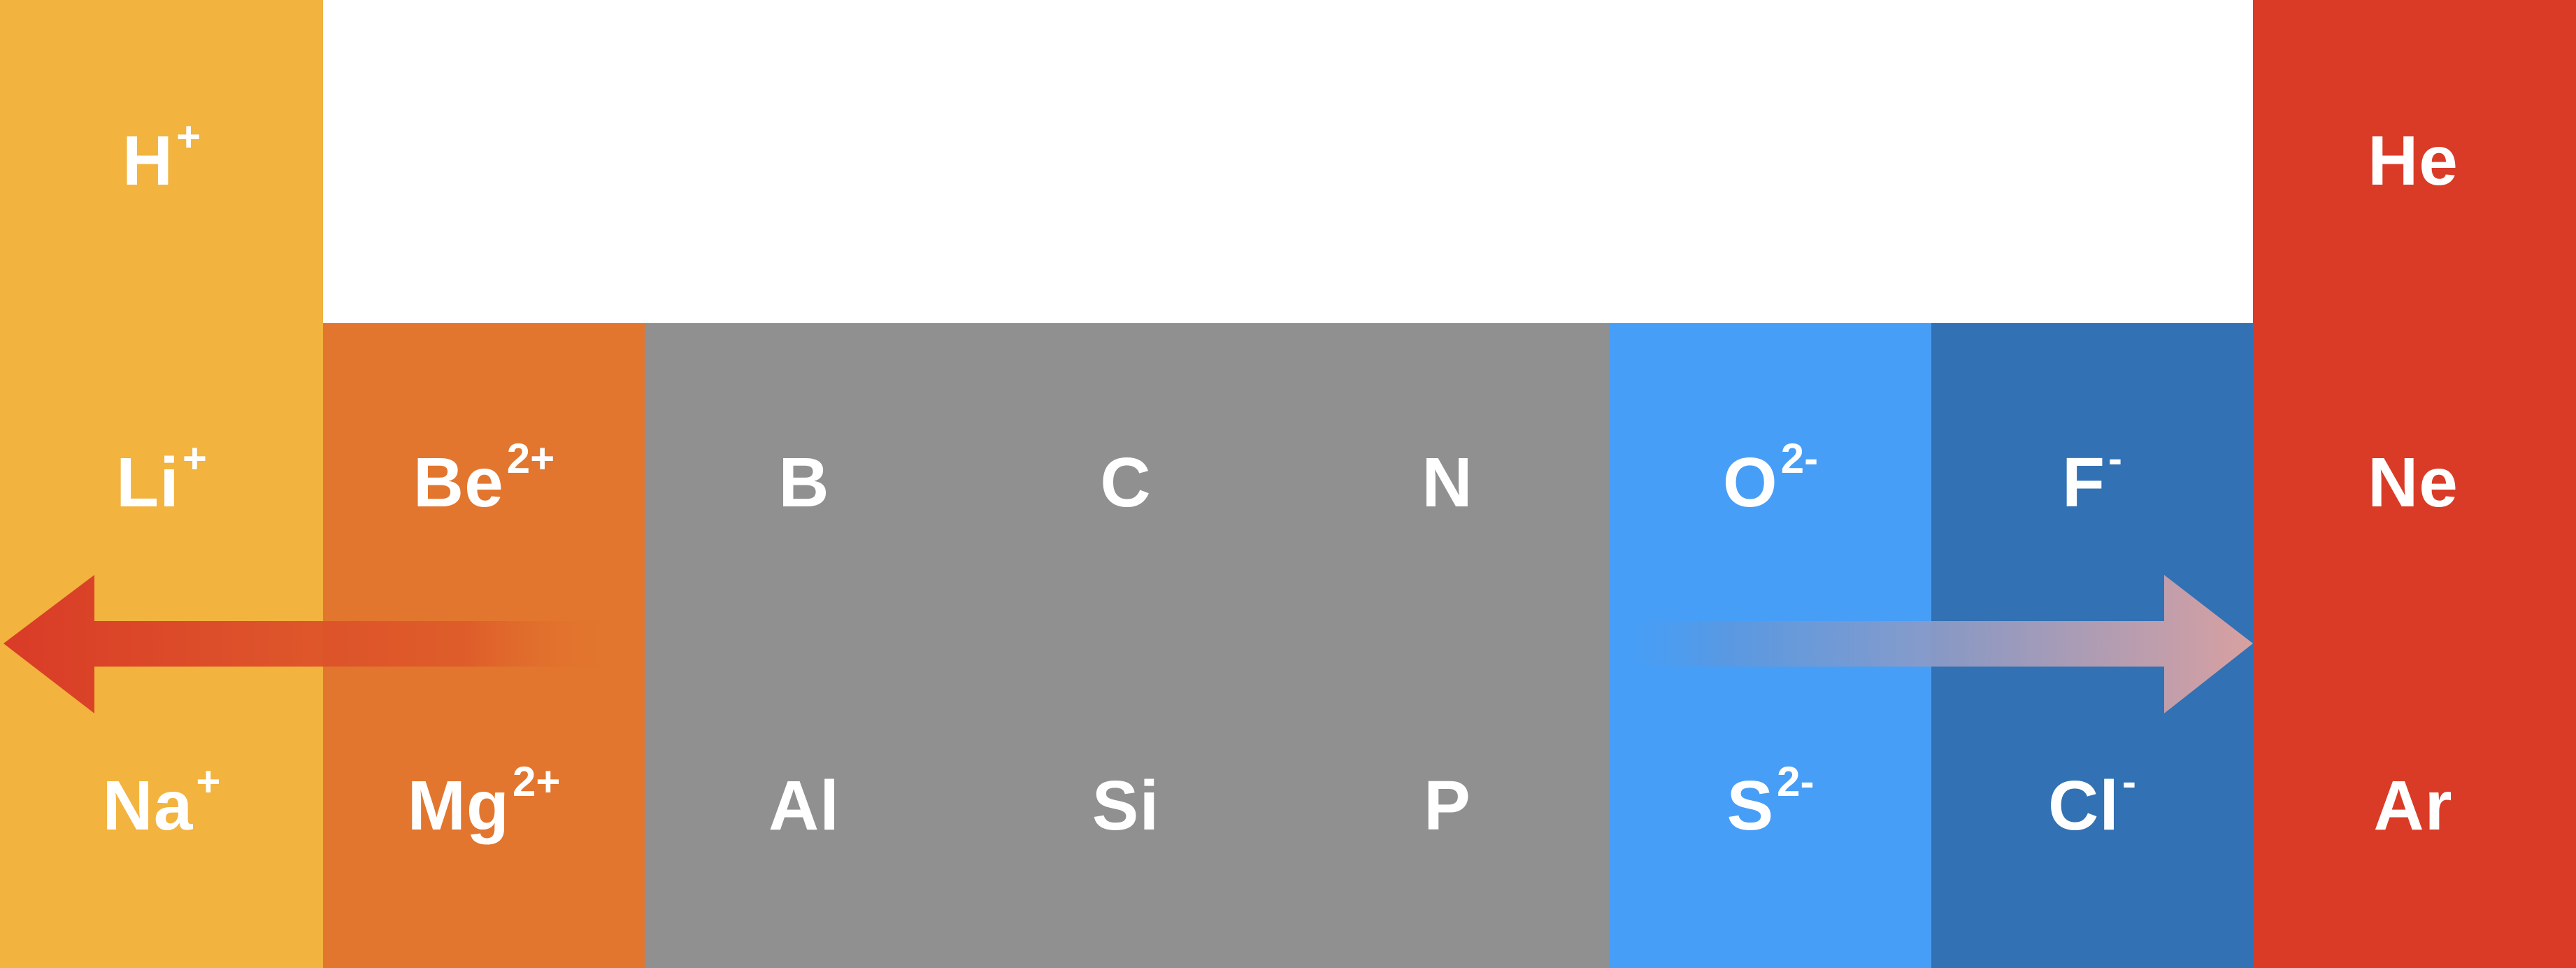 The image size is (2576, 968). I want to click on element-li: Li +, so click(161, 482).